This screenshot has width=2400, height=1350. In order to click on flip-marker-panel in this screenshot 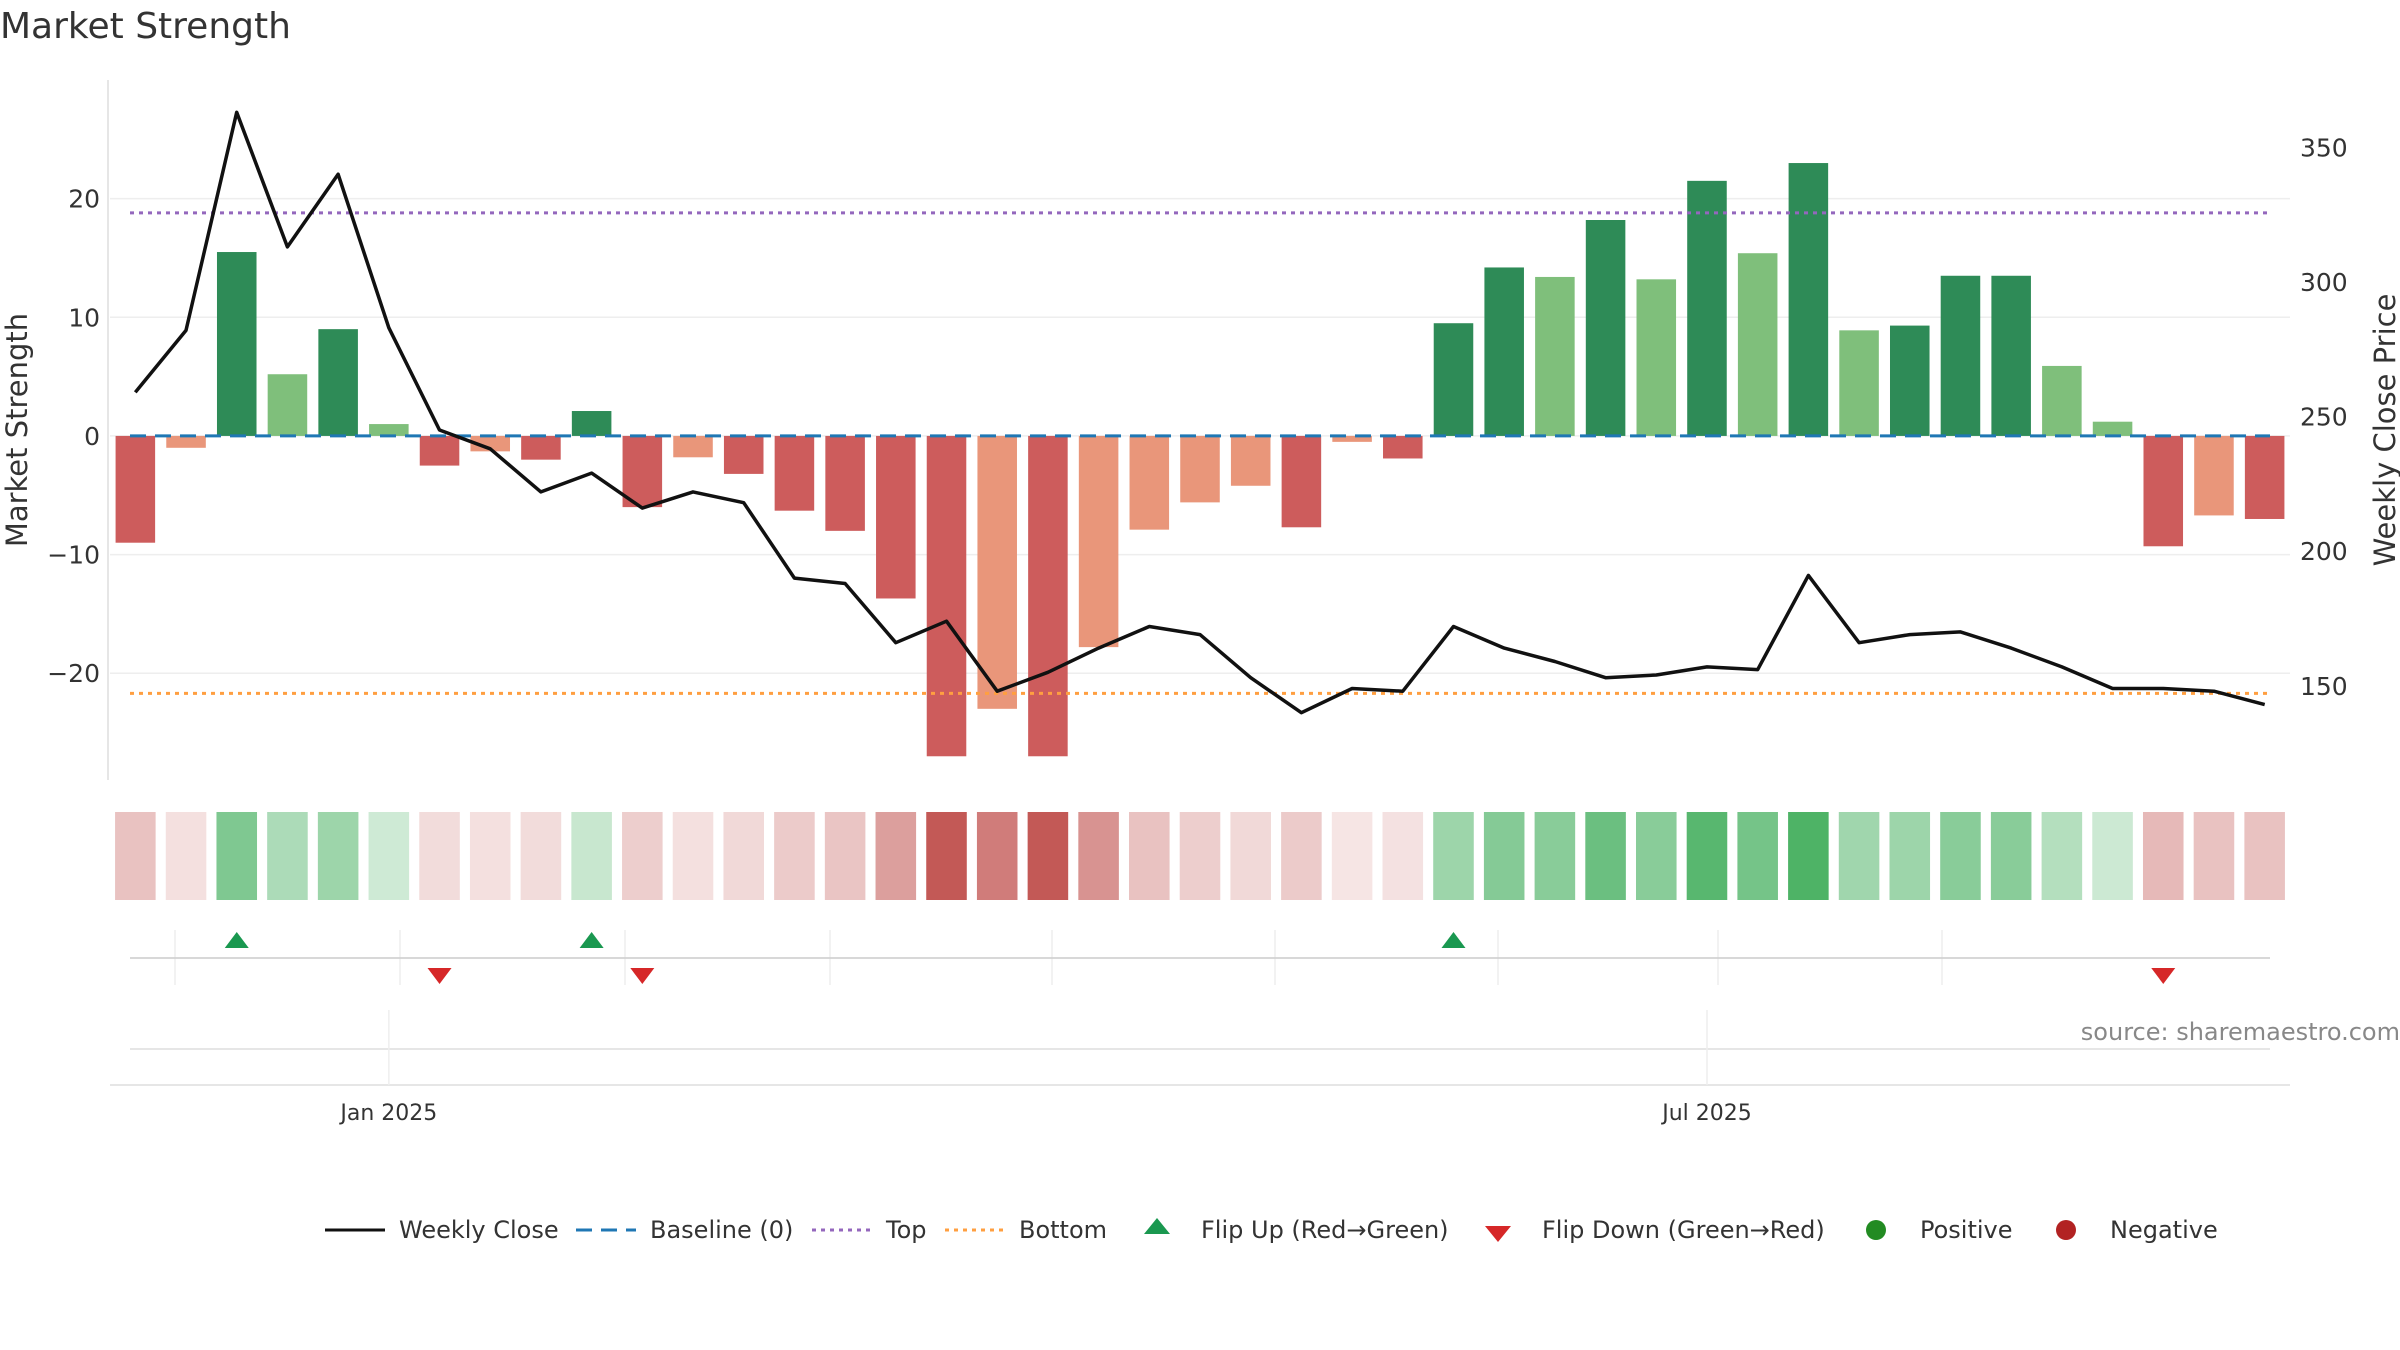, I will do `click(1200, 957)`.